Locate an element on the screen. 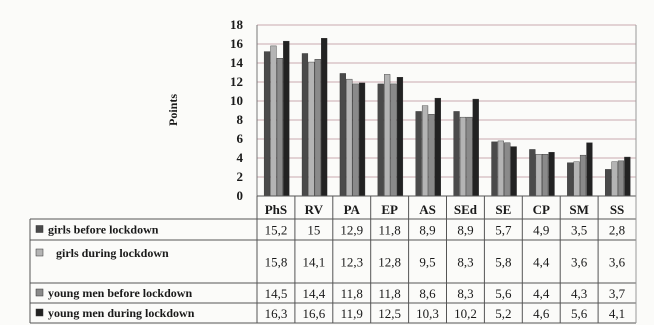  y-tick-label: 14 is located at coordinates (237, 62).